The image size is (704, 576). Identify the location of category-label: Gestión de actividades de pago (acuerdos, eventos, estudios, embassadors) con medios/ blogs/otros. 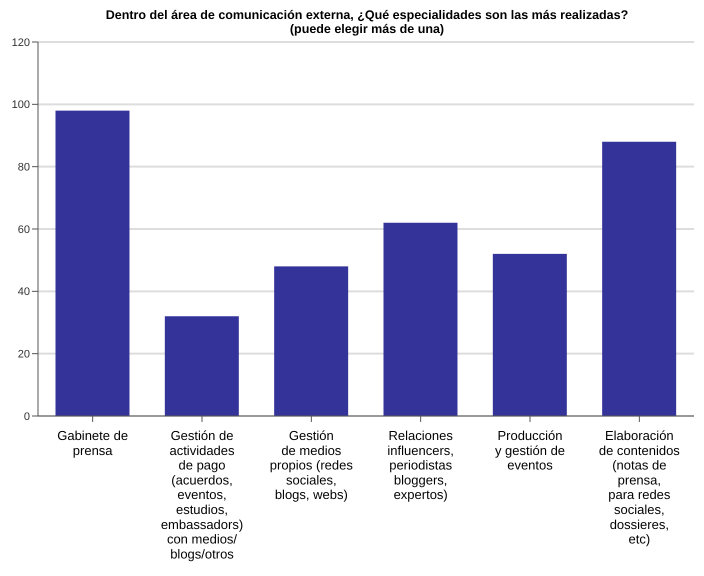
(202, 495).